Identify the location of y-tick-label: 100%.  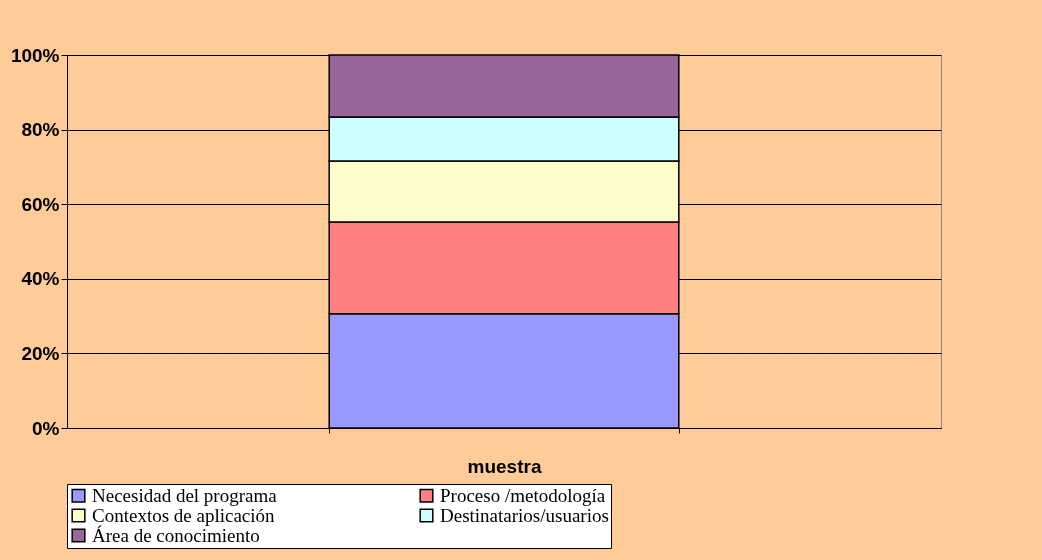
(35, 55).